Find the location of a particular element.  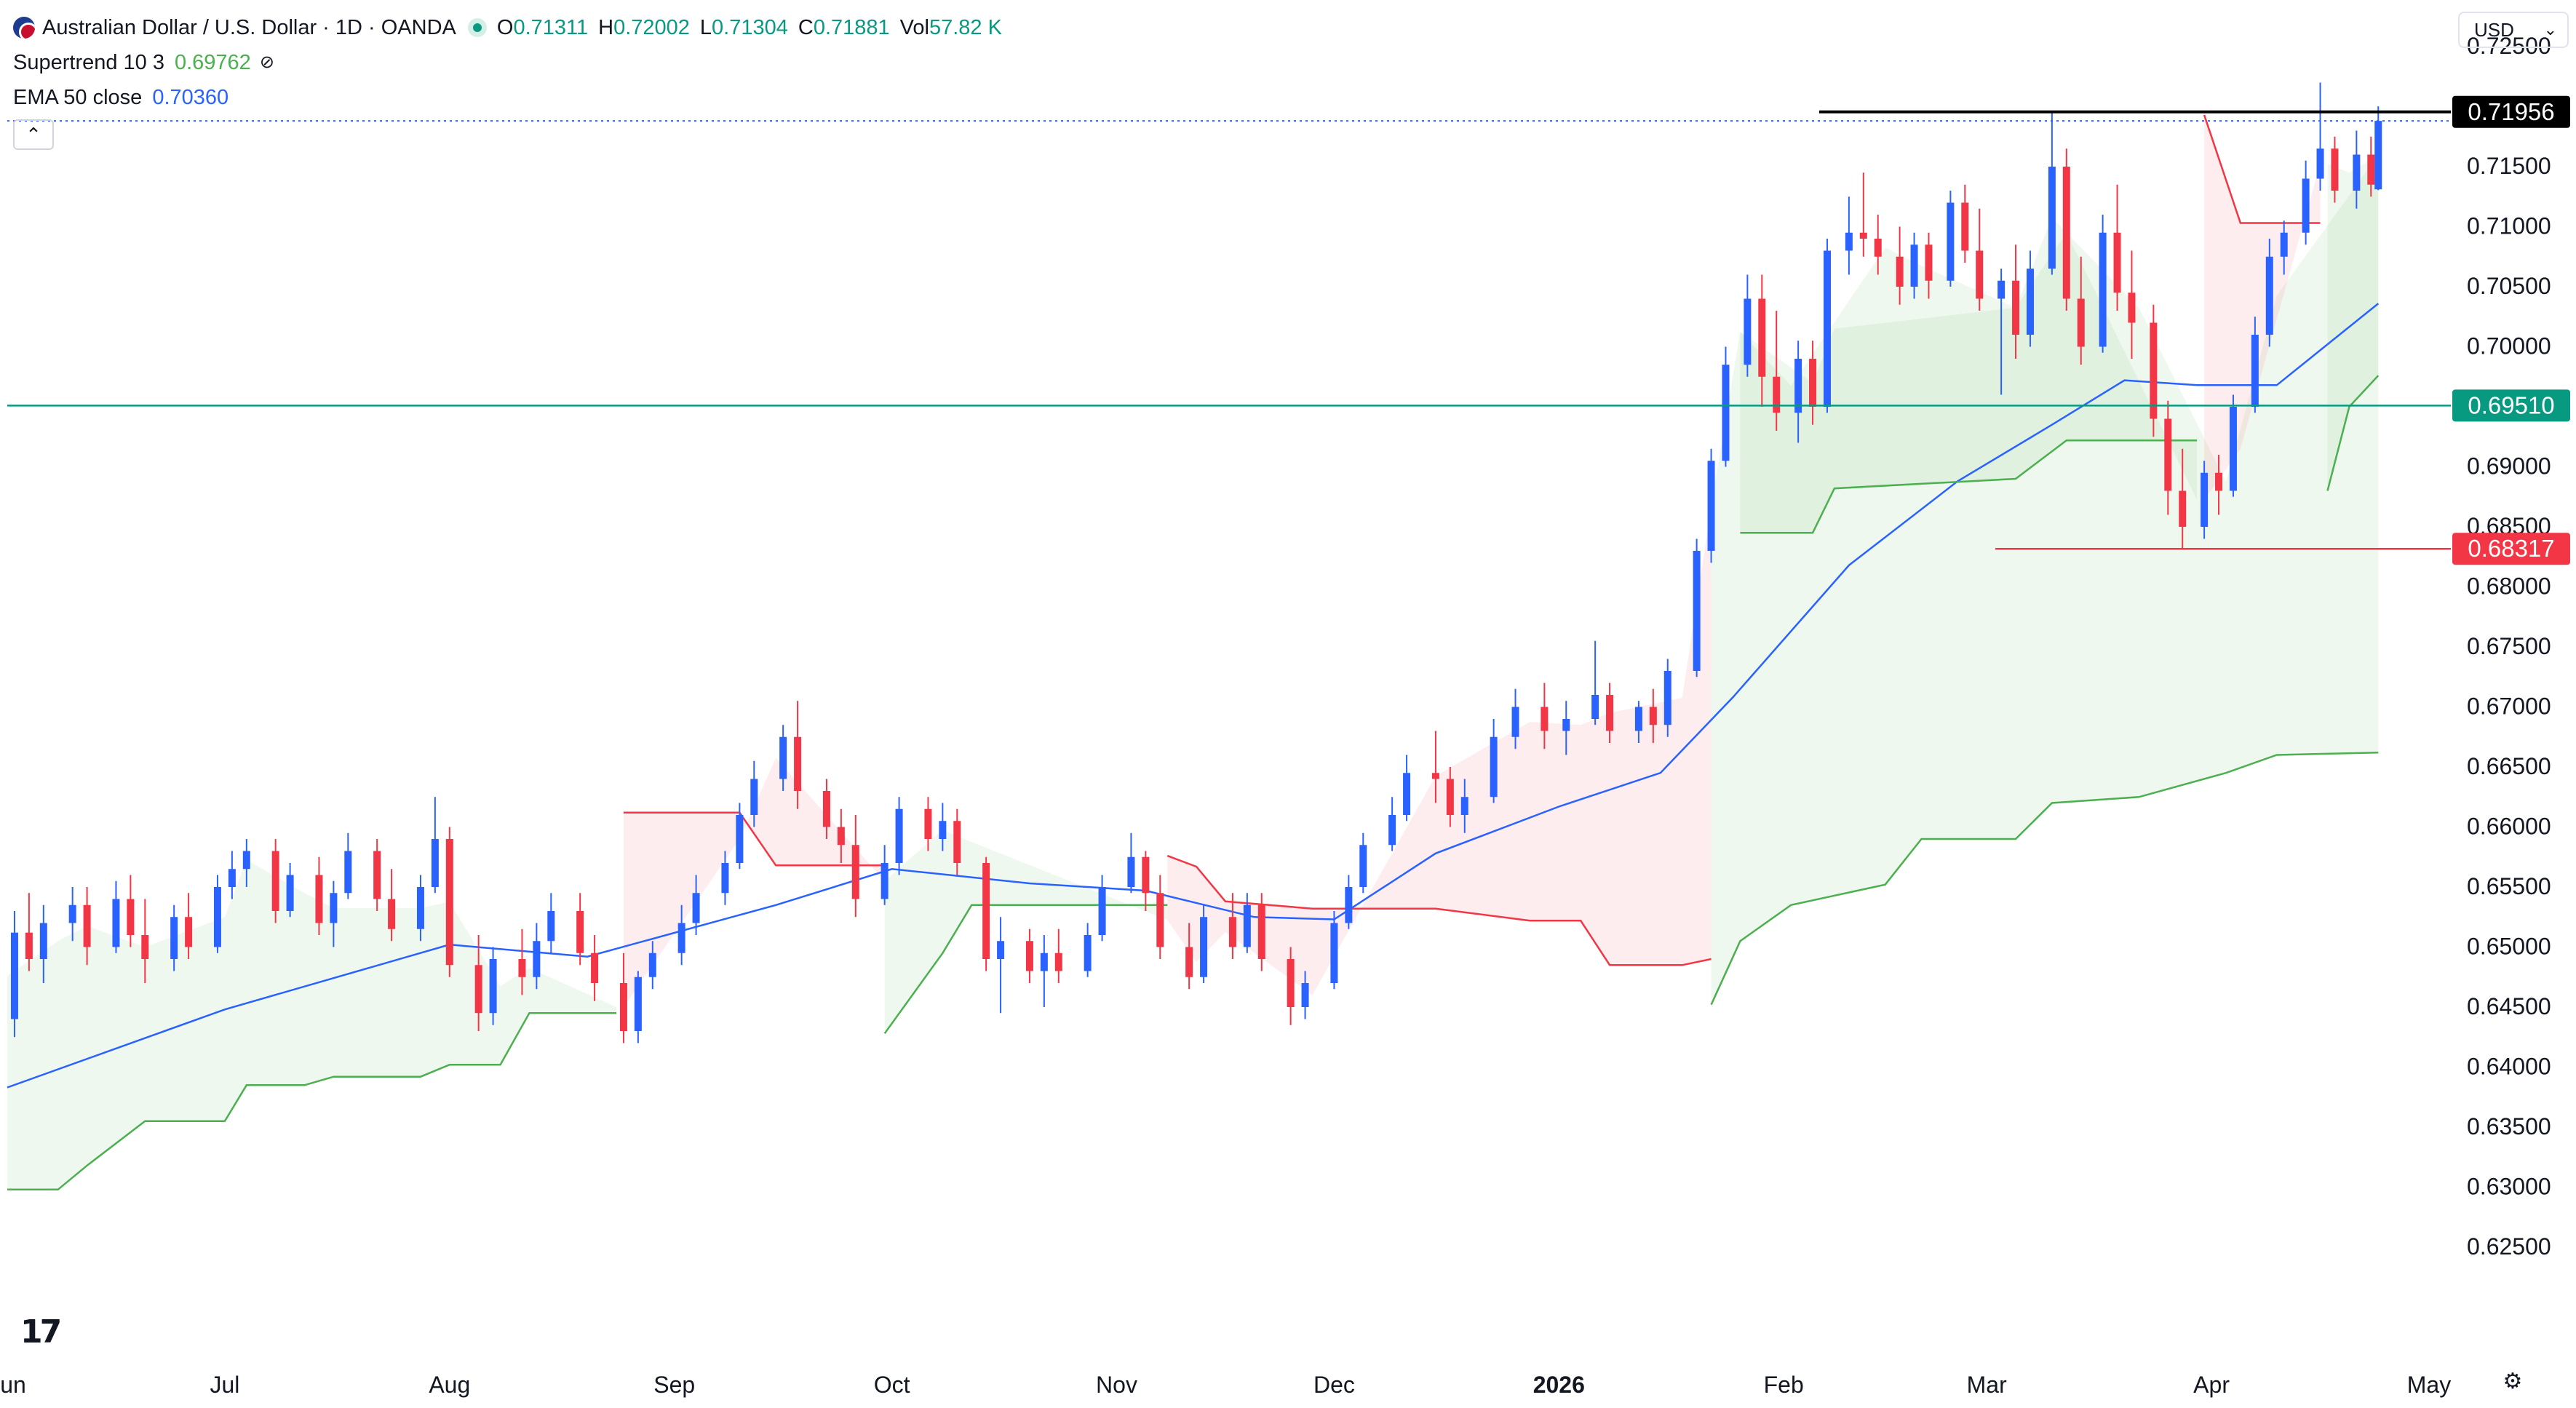

y-axis-tick-label: 0.64500 is located at coordinates (2509, 1006).